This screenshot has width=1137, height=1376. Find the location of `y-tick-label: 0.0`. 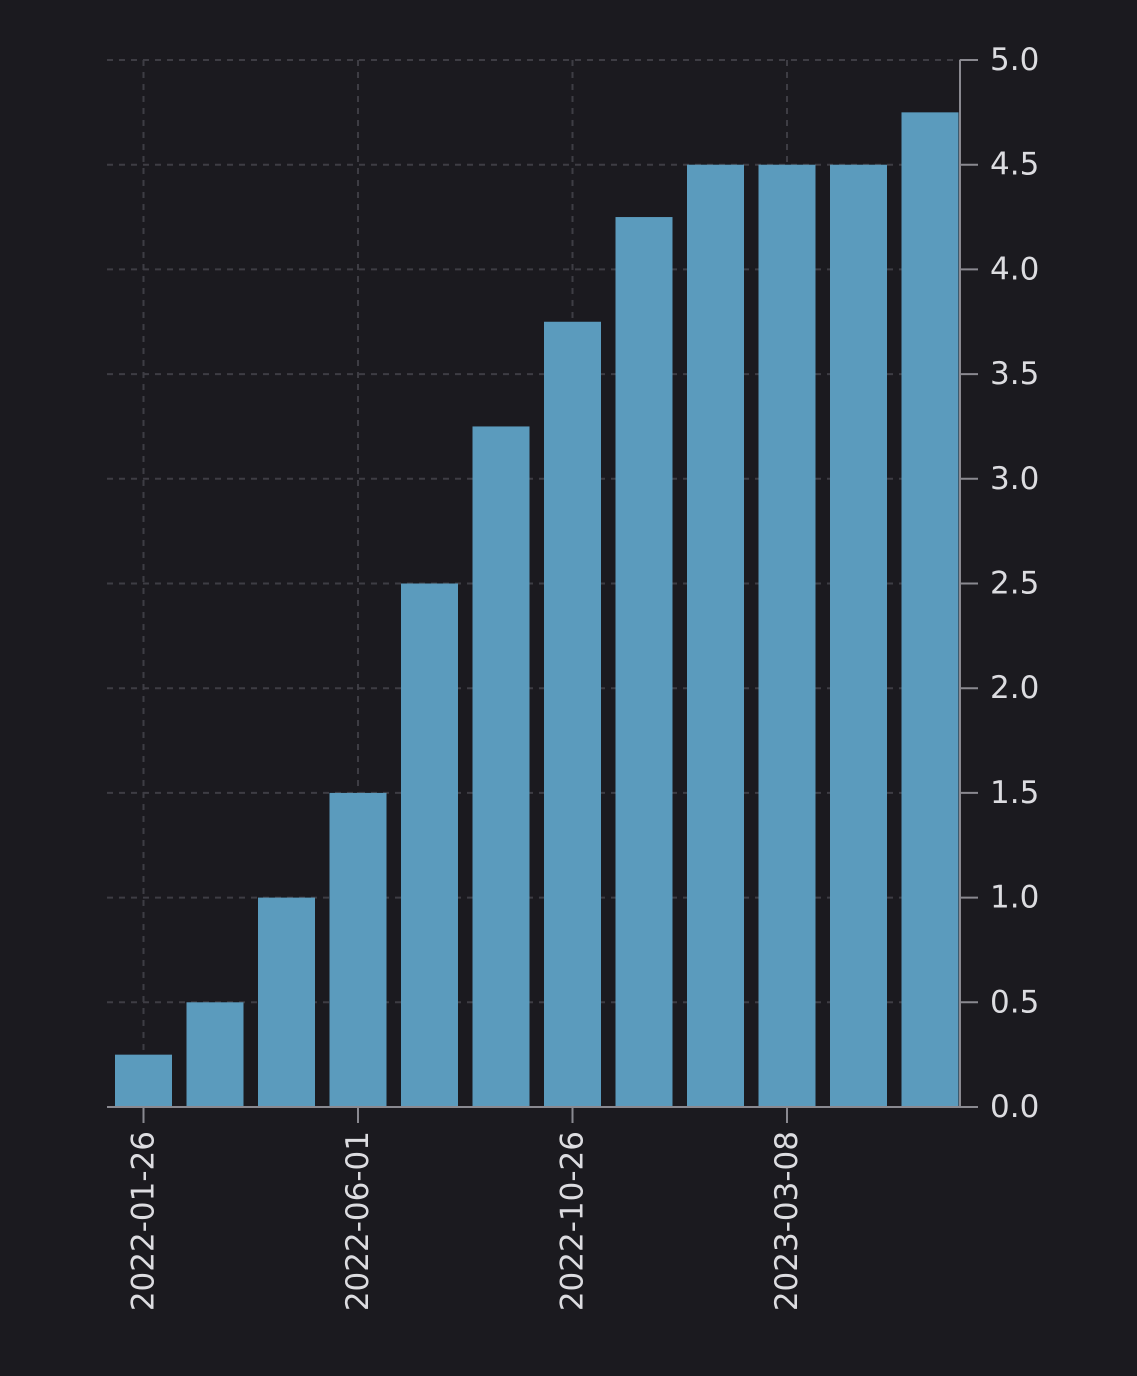

y-tick-label: 0.0 is located at coordinates (1014, 1107).